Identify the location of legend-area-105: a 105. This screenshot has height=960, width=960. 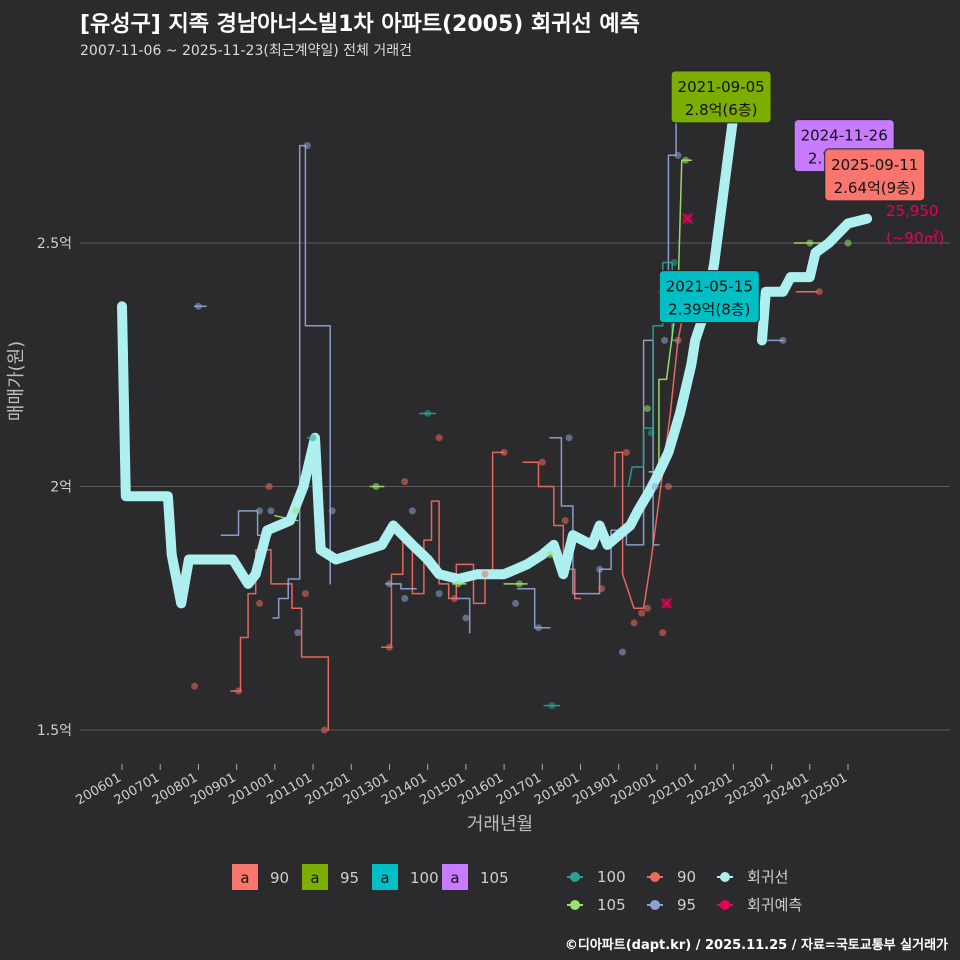
(475, 877).